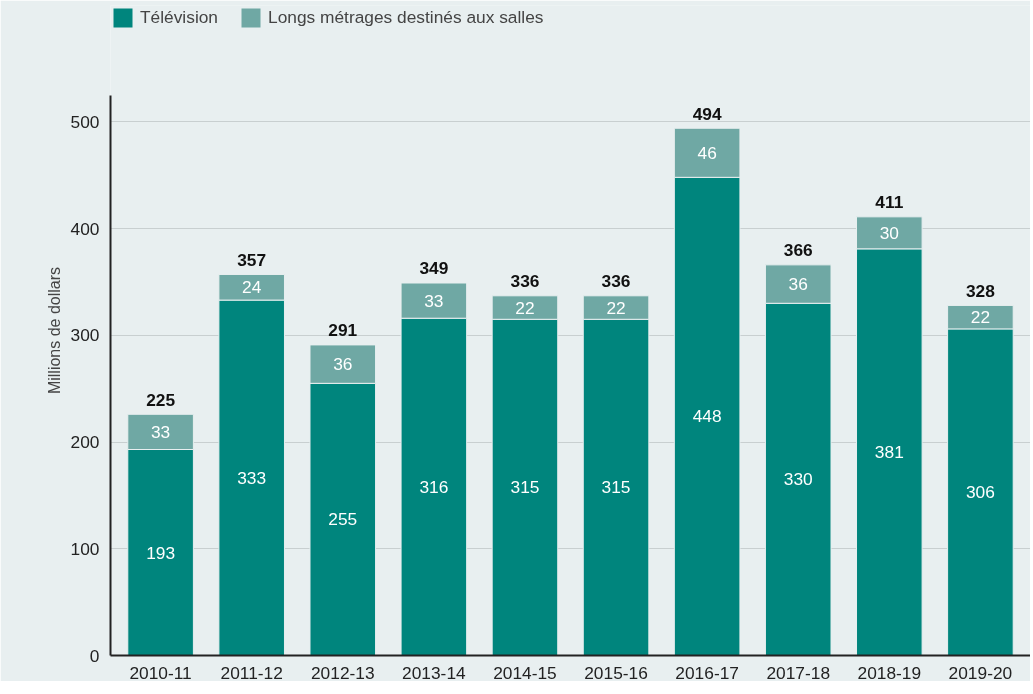 The width and height of the screenshot is (1033, 694). What do you see at coordinates (707, 416) in the screenshot?
I see `data-label: 448` at bounding box center [707, 416].